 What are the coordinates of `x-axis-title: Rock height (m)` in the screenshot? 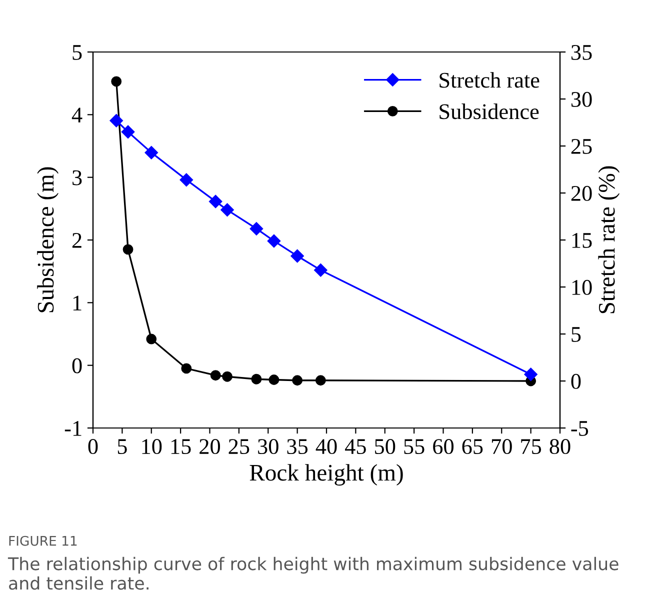 It's located at (326, 475).